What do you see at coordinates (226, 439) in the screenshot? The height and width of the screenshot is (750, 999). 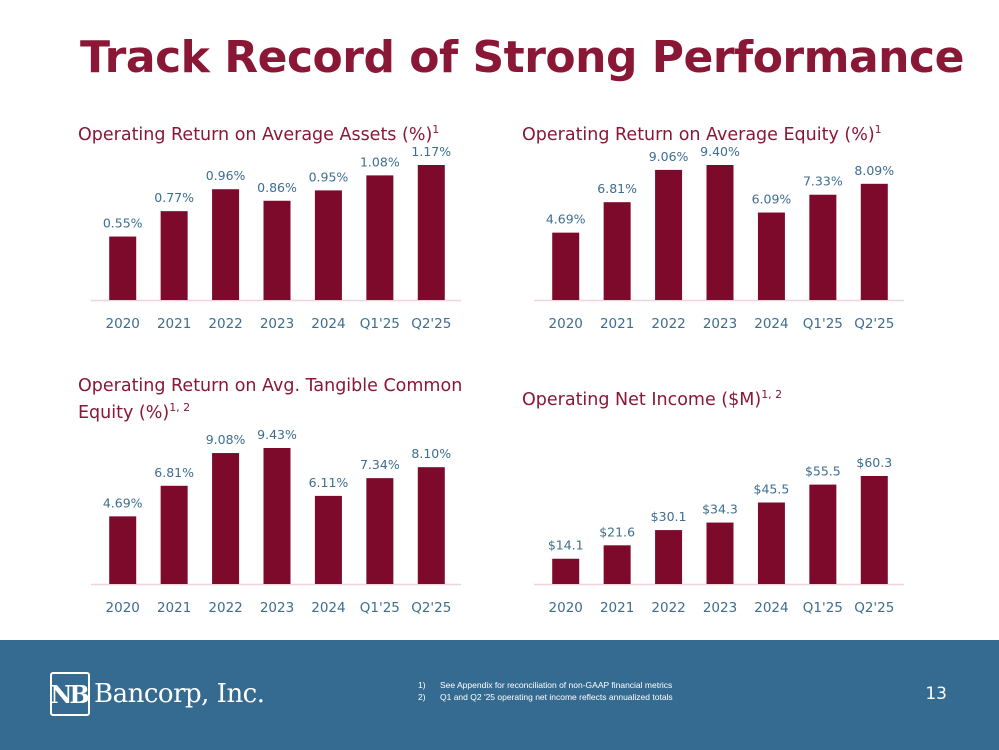 I see `data-label: 9.08%` at bounding box center [226, 439].